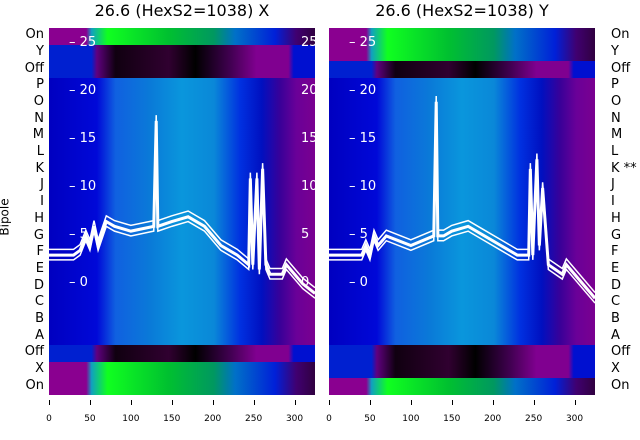 The image size is (640, 440). I want to click on inner-y-tick-label: 10, so click(308, 187).